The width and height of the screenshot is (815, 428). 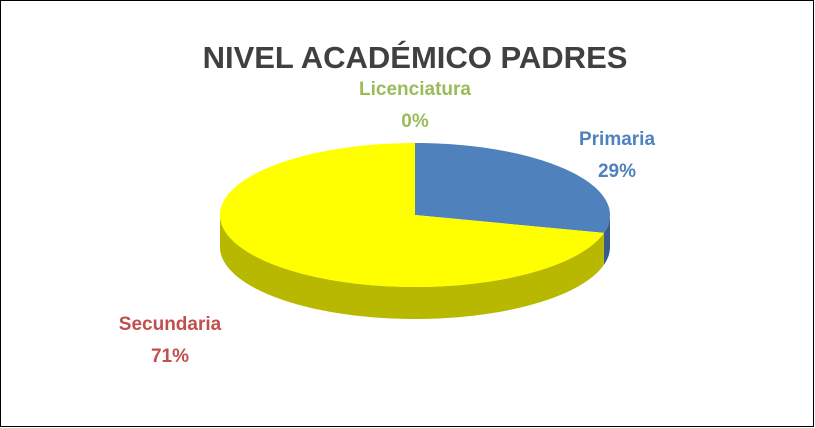 I want to click on value-label: 0%, so click(x=415, y=121).